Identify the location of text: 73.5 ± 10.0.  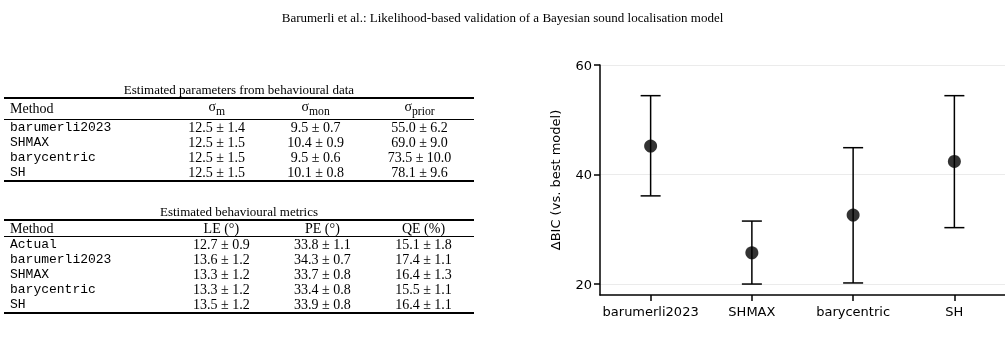
(419, 157).